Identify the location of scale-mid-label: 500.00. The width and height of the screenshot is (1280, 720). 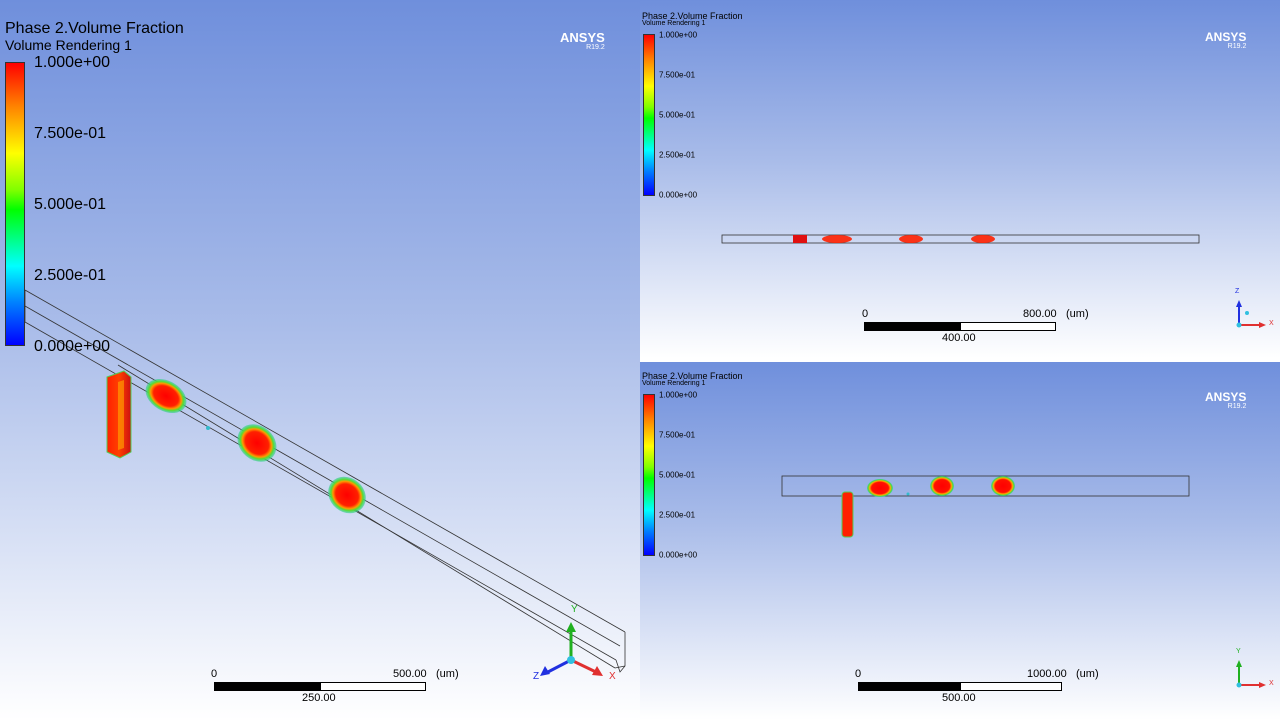
(959, 698).